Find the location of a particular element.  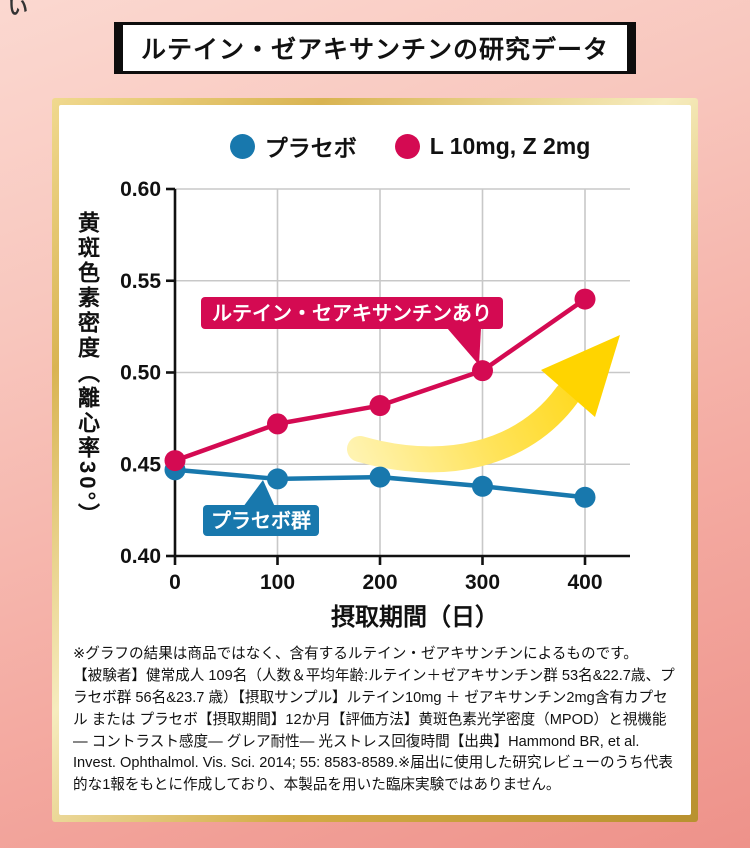

legend-item-treatment: L 10mg, Z 2mg is located at coordinates (492, 146).